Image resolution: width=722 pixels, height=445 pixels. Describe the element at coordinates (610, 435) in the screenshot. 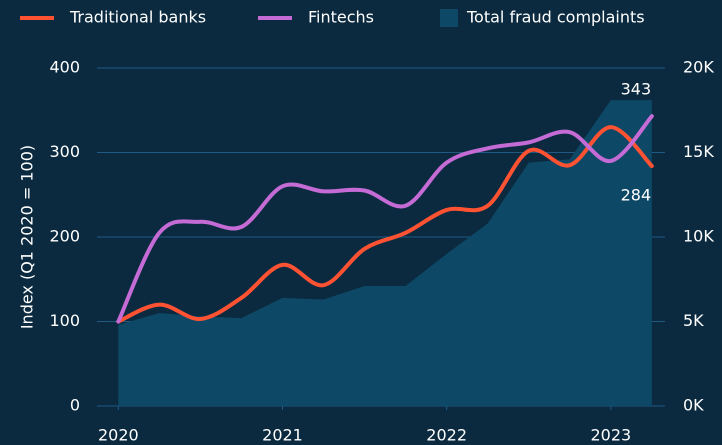

I see `x-tick-label: 2023` at that location.